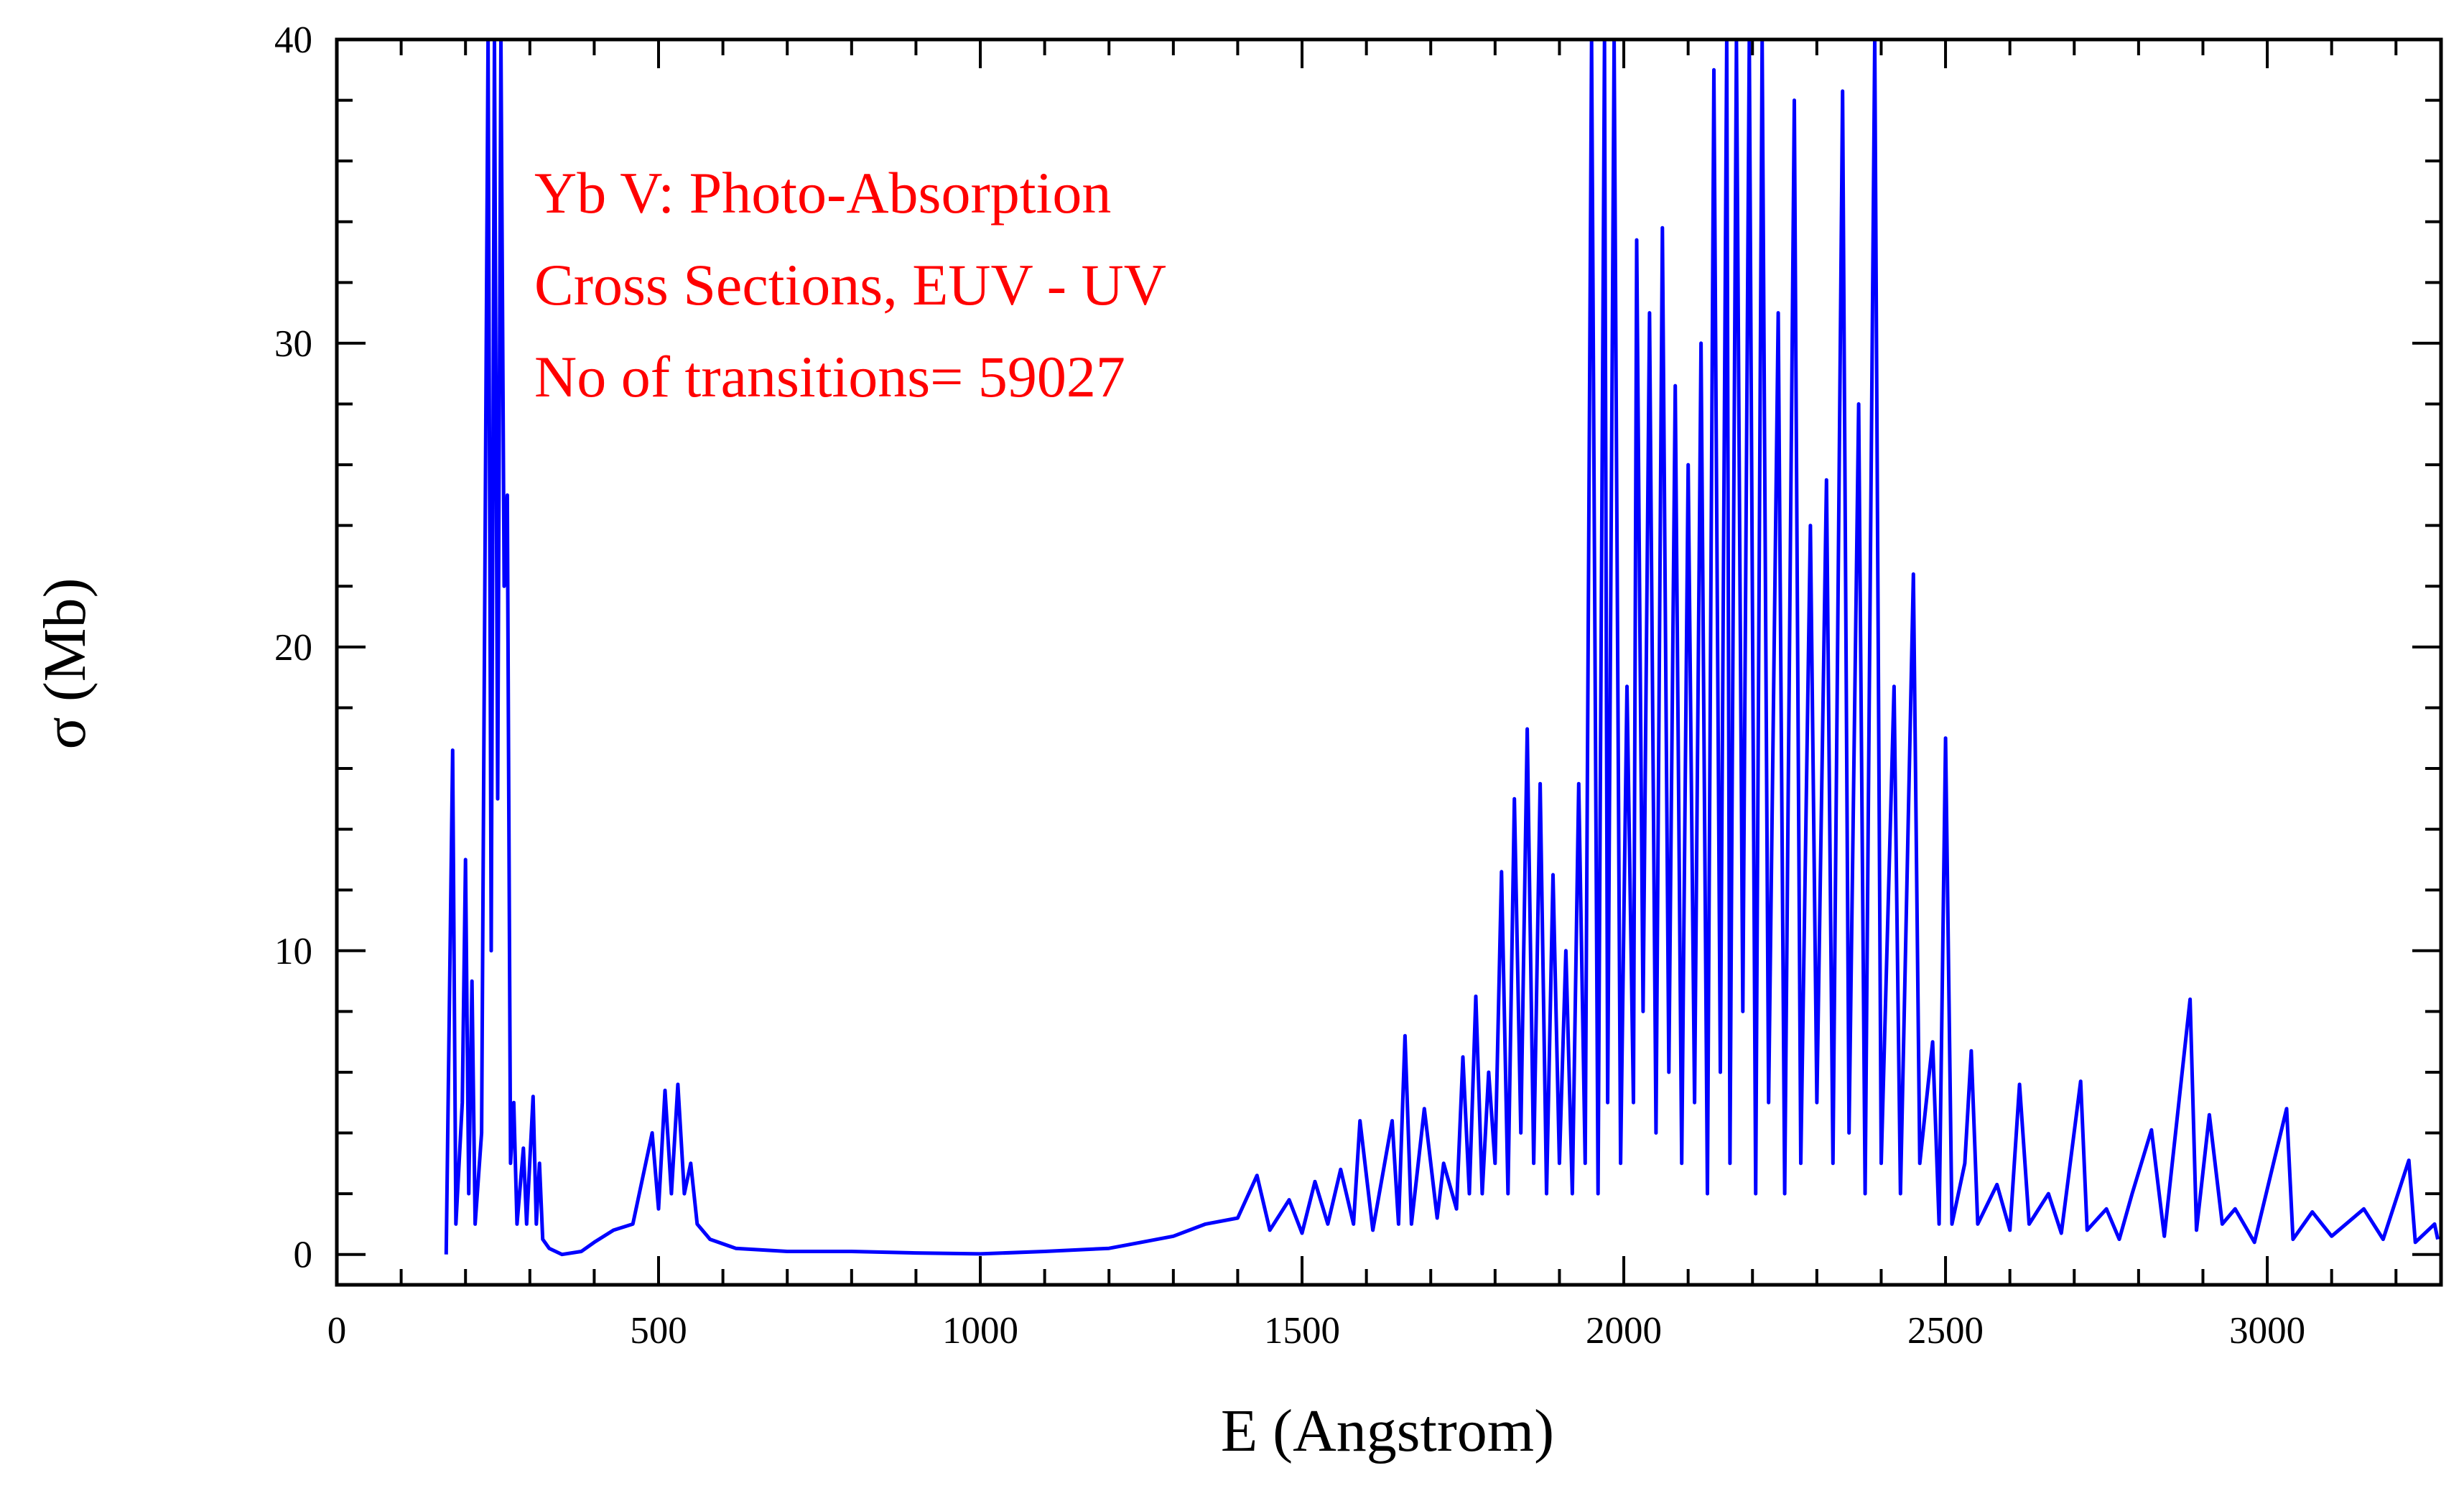 This screenshot has height=1501, width=2464. Describe the element at coordinates (829, 376) in the screenshot. I see `annotation: No of transitions= 59027` at that location.